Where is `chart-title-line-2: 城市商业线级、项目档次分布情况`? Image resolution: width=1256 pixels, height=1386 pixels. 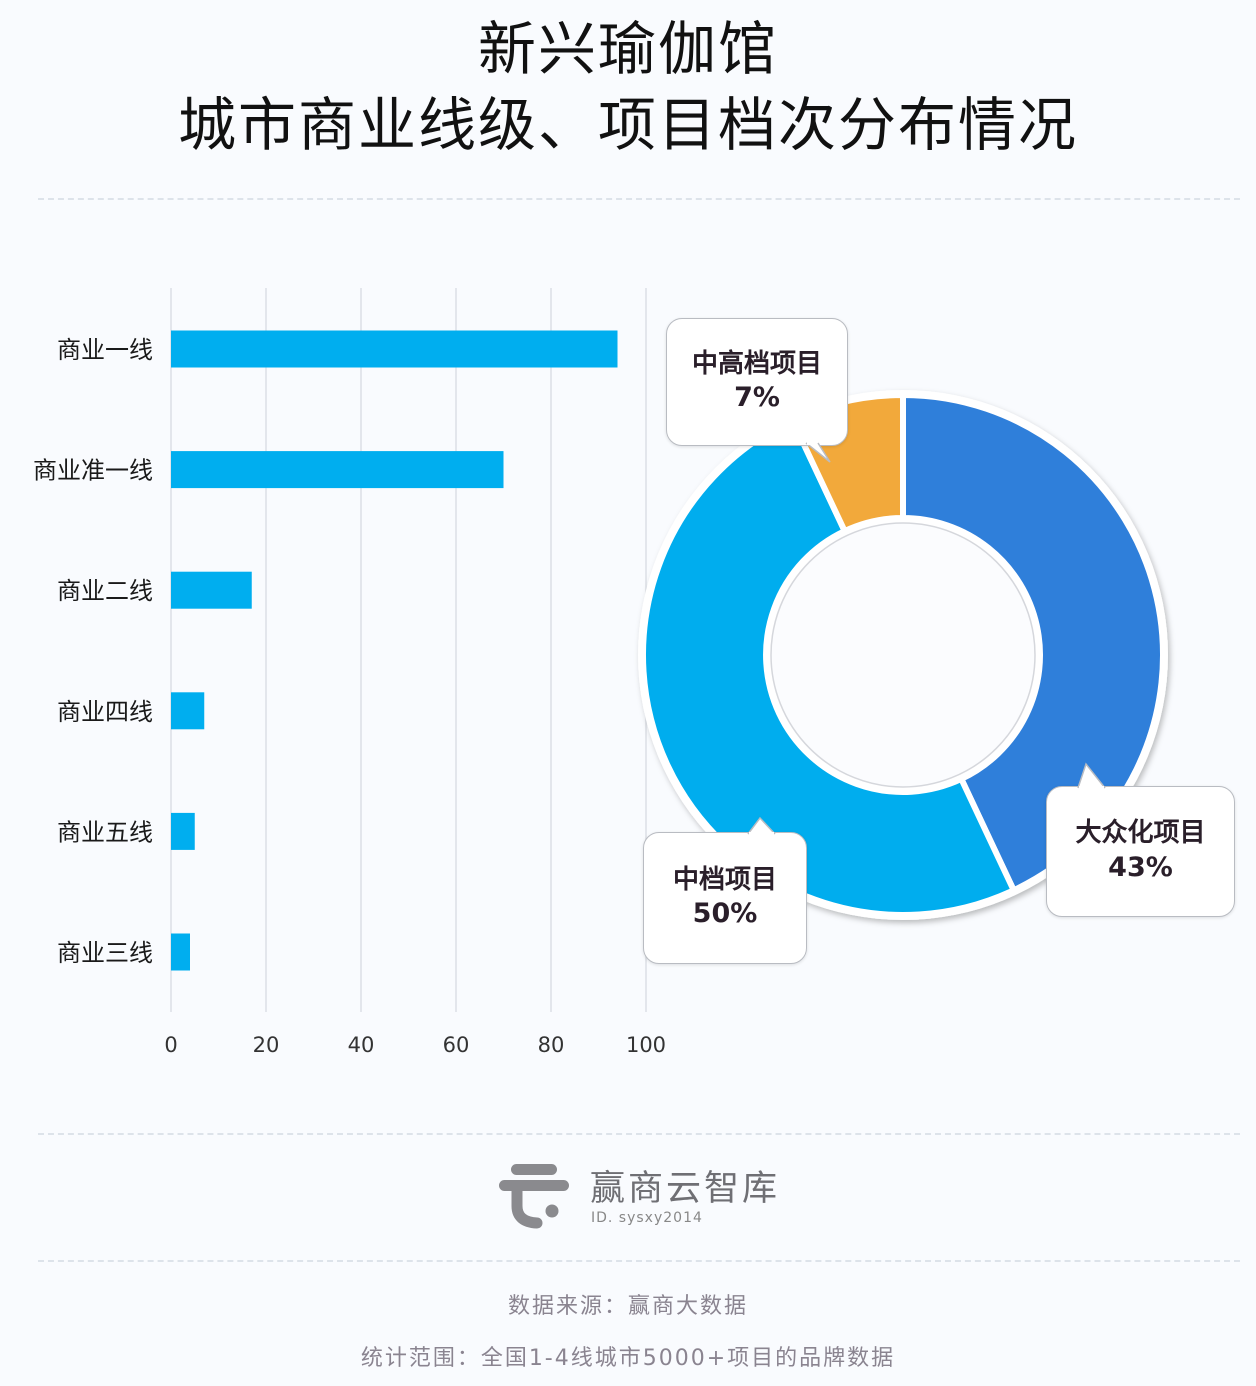 chart-title-line-2: 城市商业线级、项目档次分布情况 is located at coordinates (627, 125).